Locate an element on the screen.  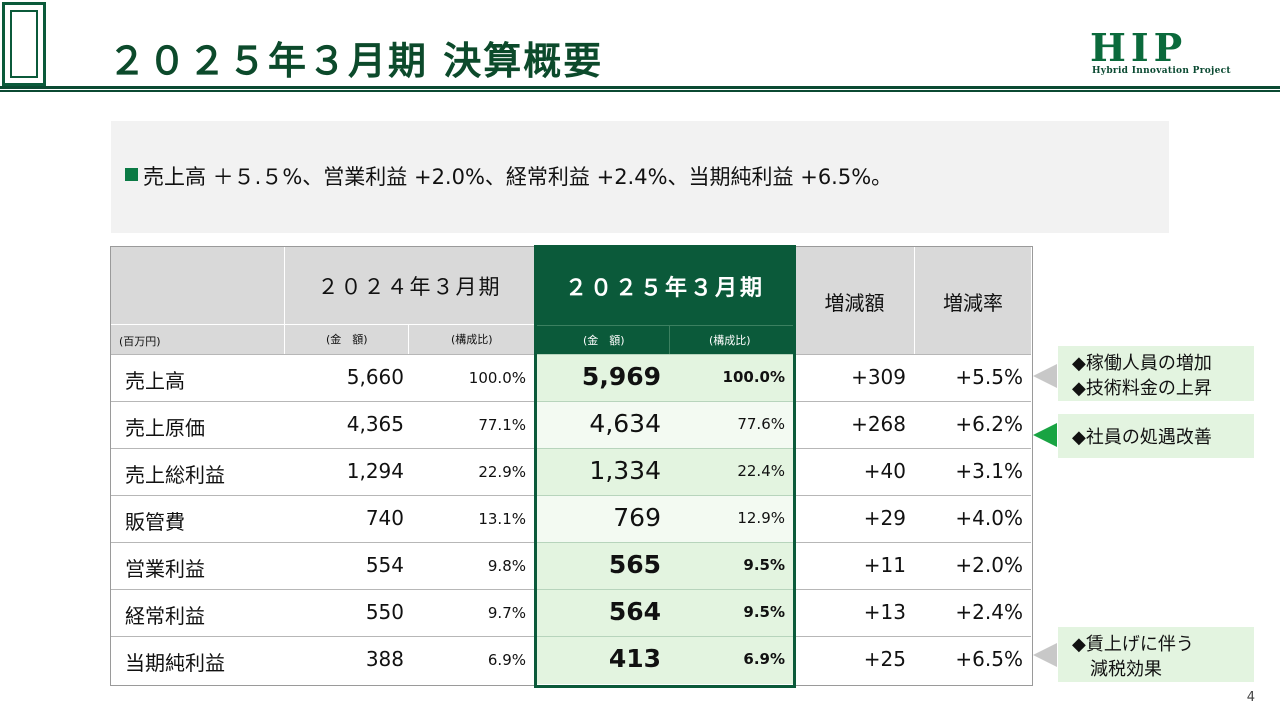
diff-rate: +6.2% is located at coordinates (989, 424).